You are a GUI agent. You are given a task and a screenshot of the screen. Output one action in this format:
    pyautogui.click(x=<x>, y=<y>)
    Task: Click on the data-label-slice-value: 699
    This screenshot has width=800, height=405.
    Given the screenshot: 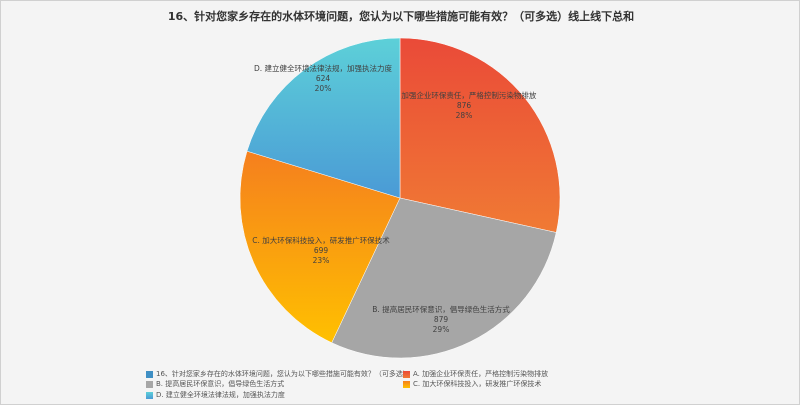 What is the action you would take?
    pyautogui.click(x=321, y=250)
    